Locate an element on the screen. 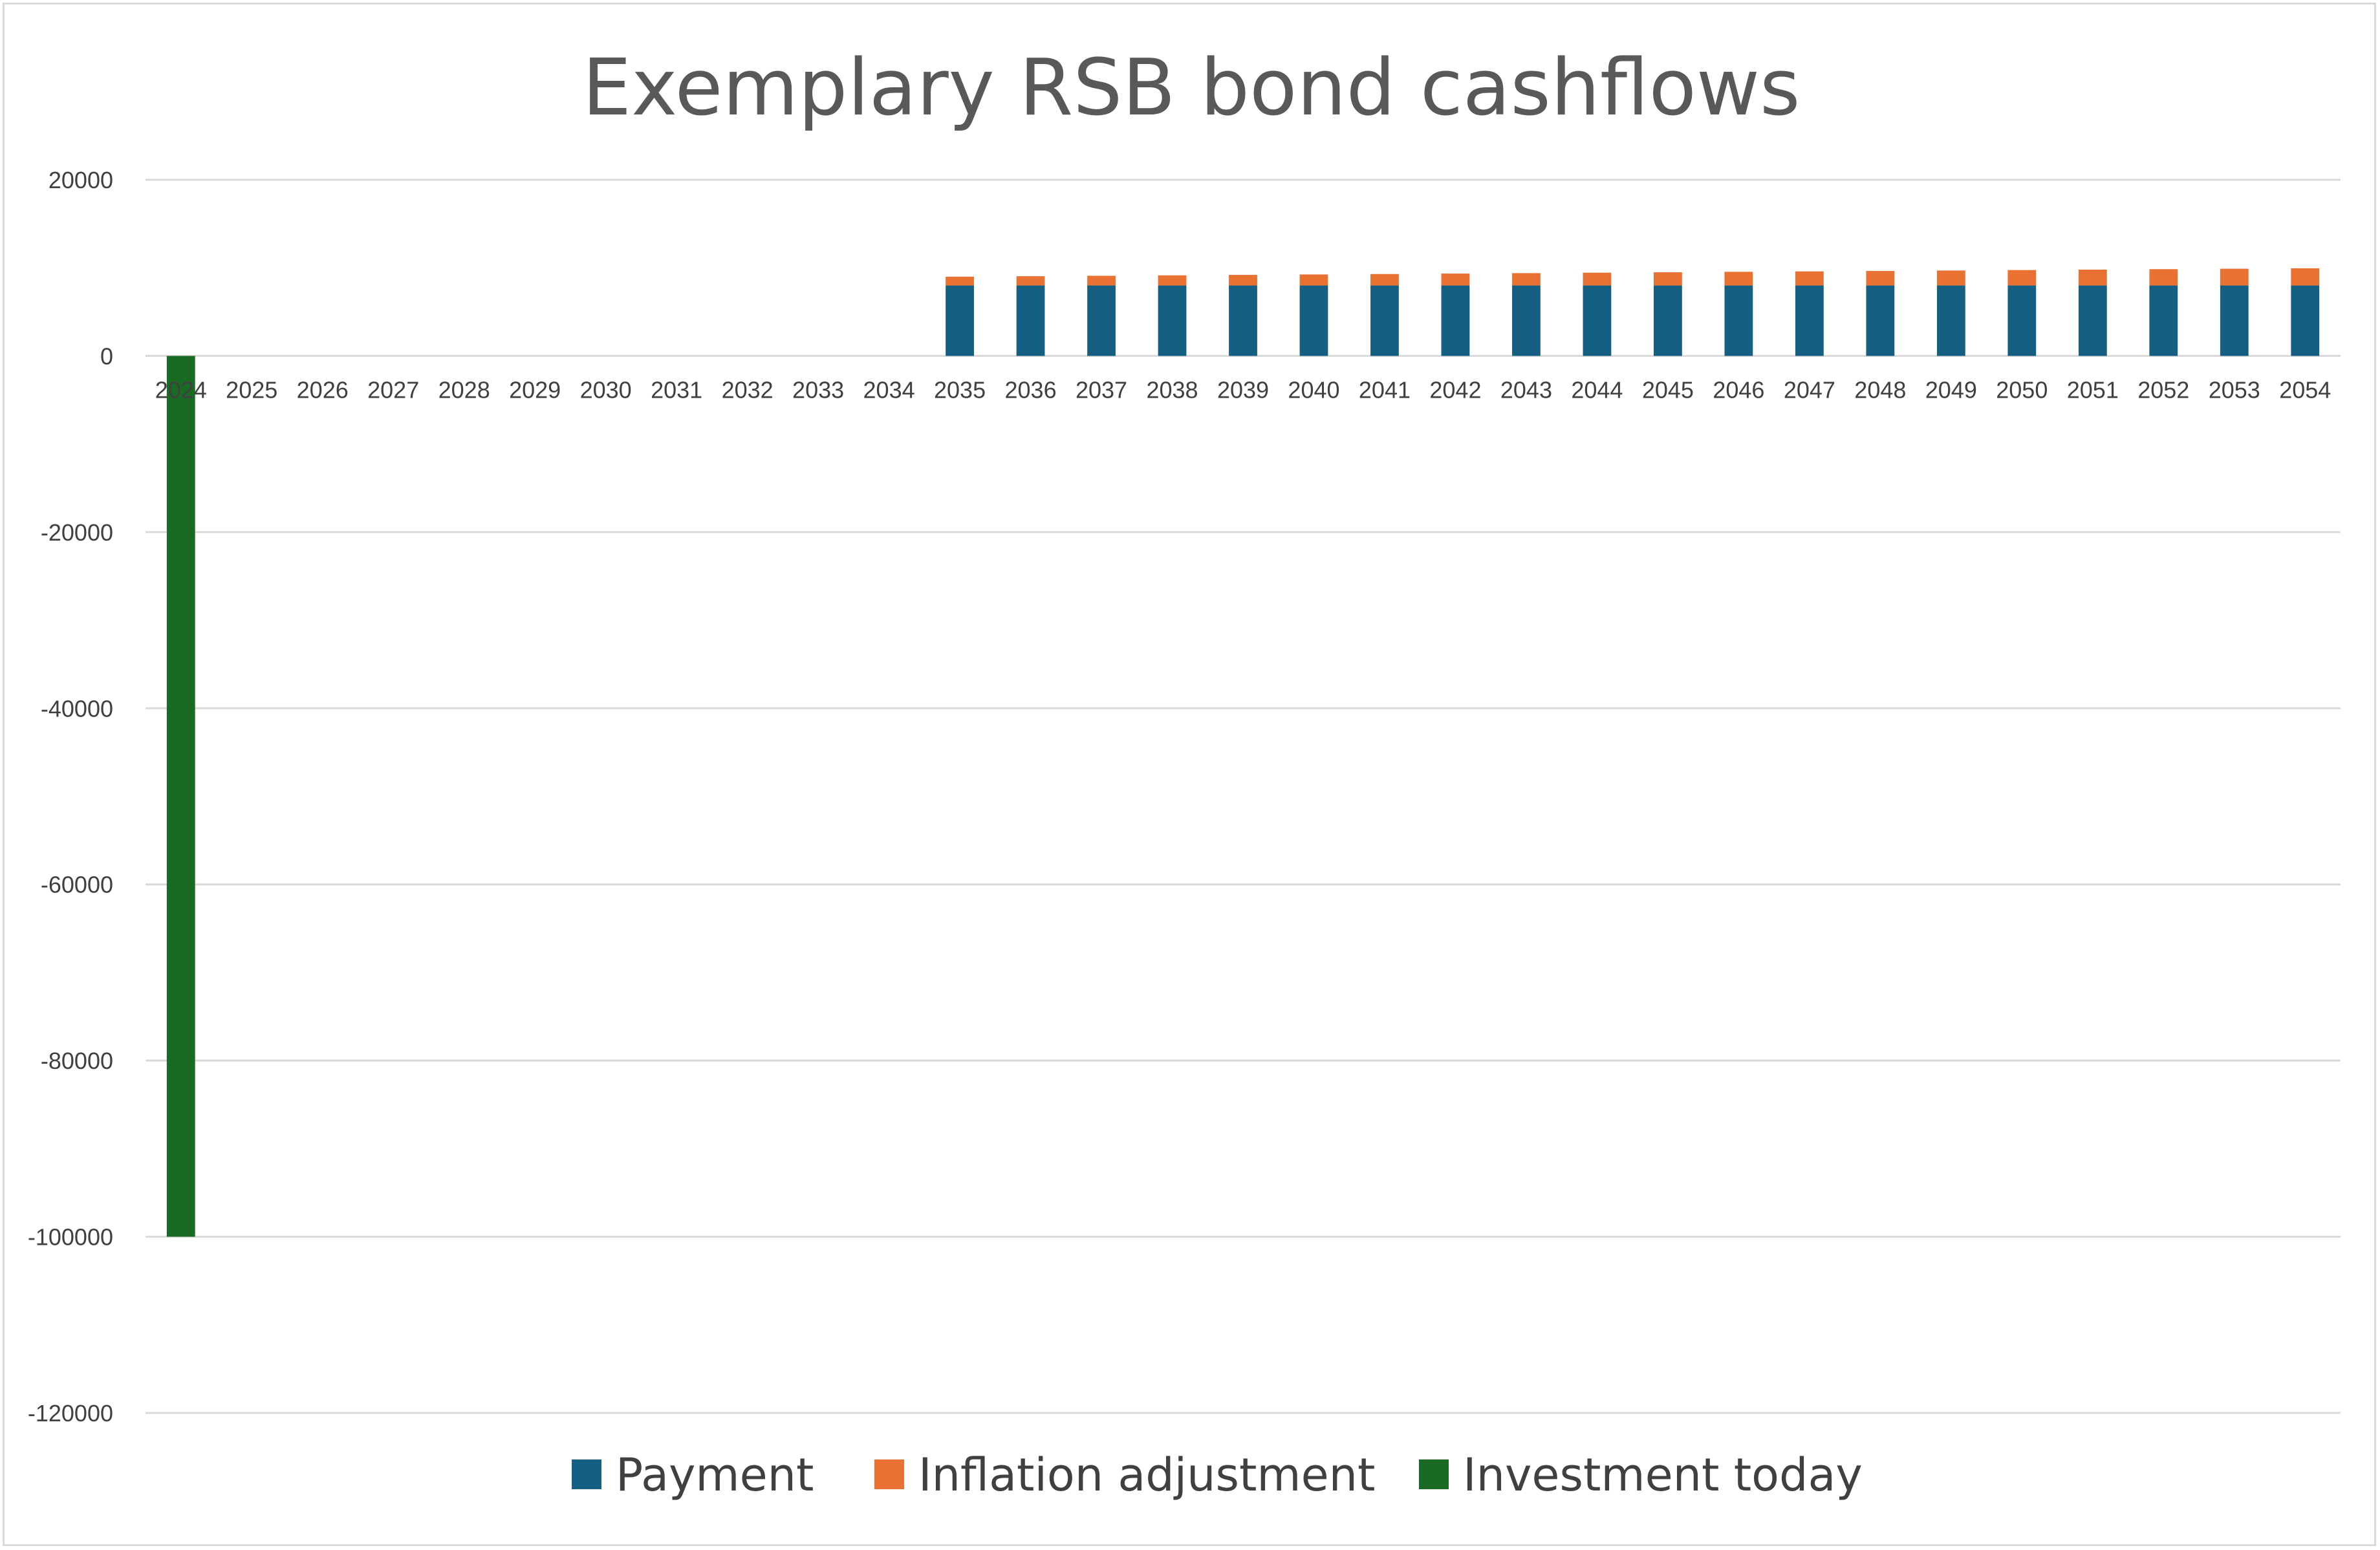 Image resolution: width=2380 pixels, height=1550 pixels. x-tick-label: 2052 is located at coordinates (2163, 389).